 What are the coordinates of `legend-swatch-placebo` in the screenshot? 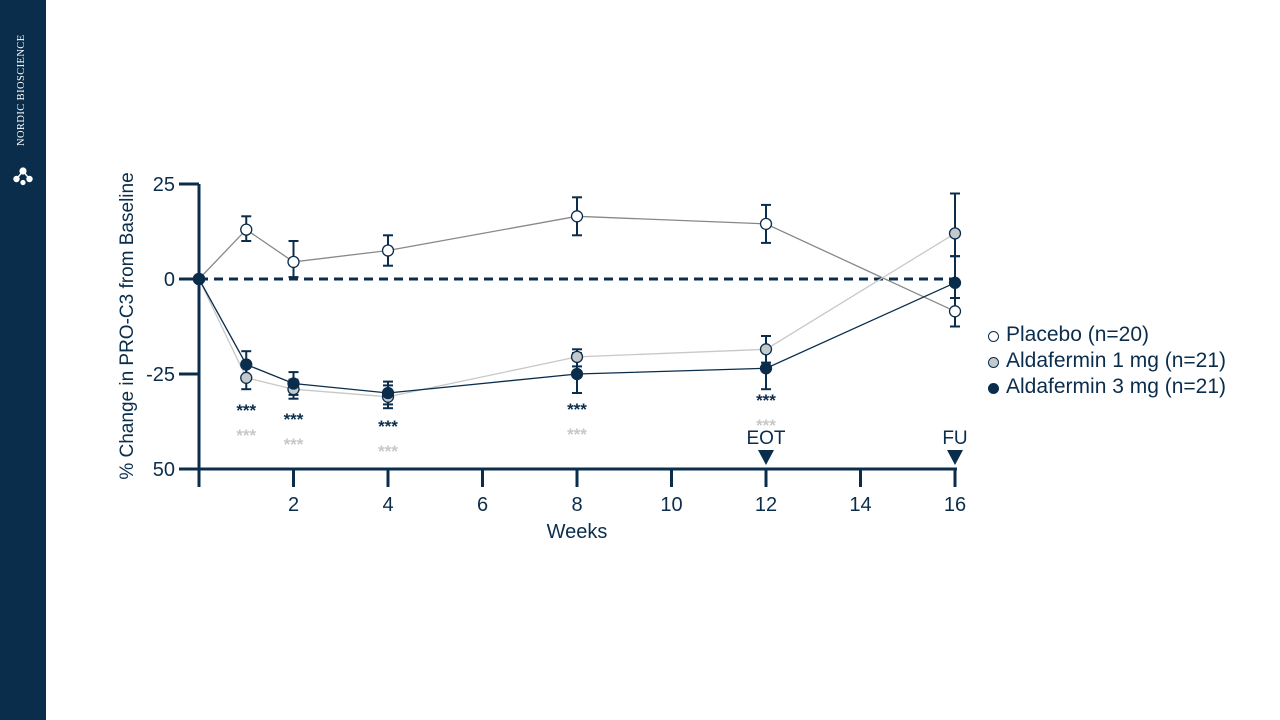 It's located at (993, 336).